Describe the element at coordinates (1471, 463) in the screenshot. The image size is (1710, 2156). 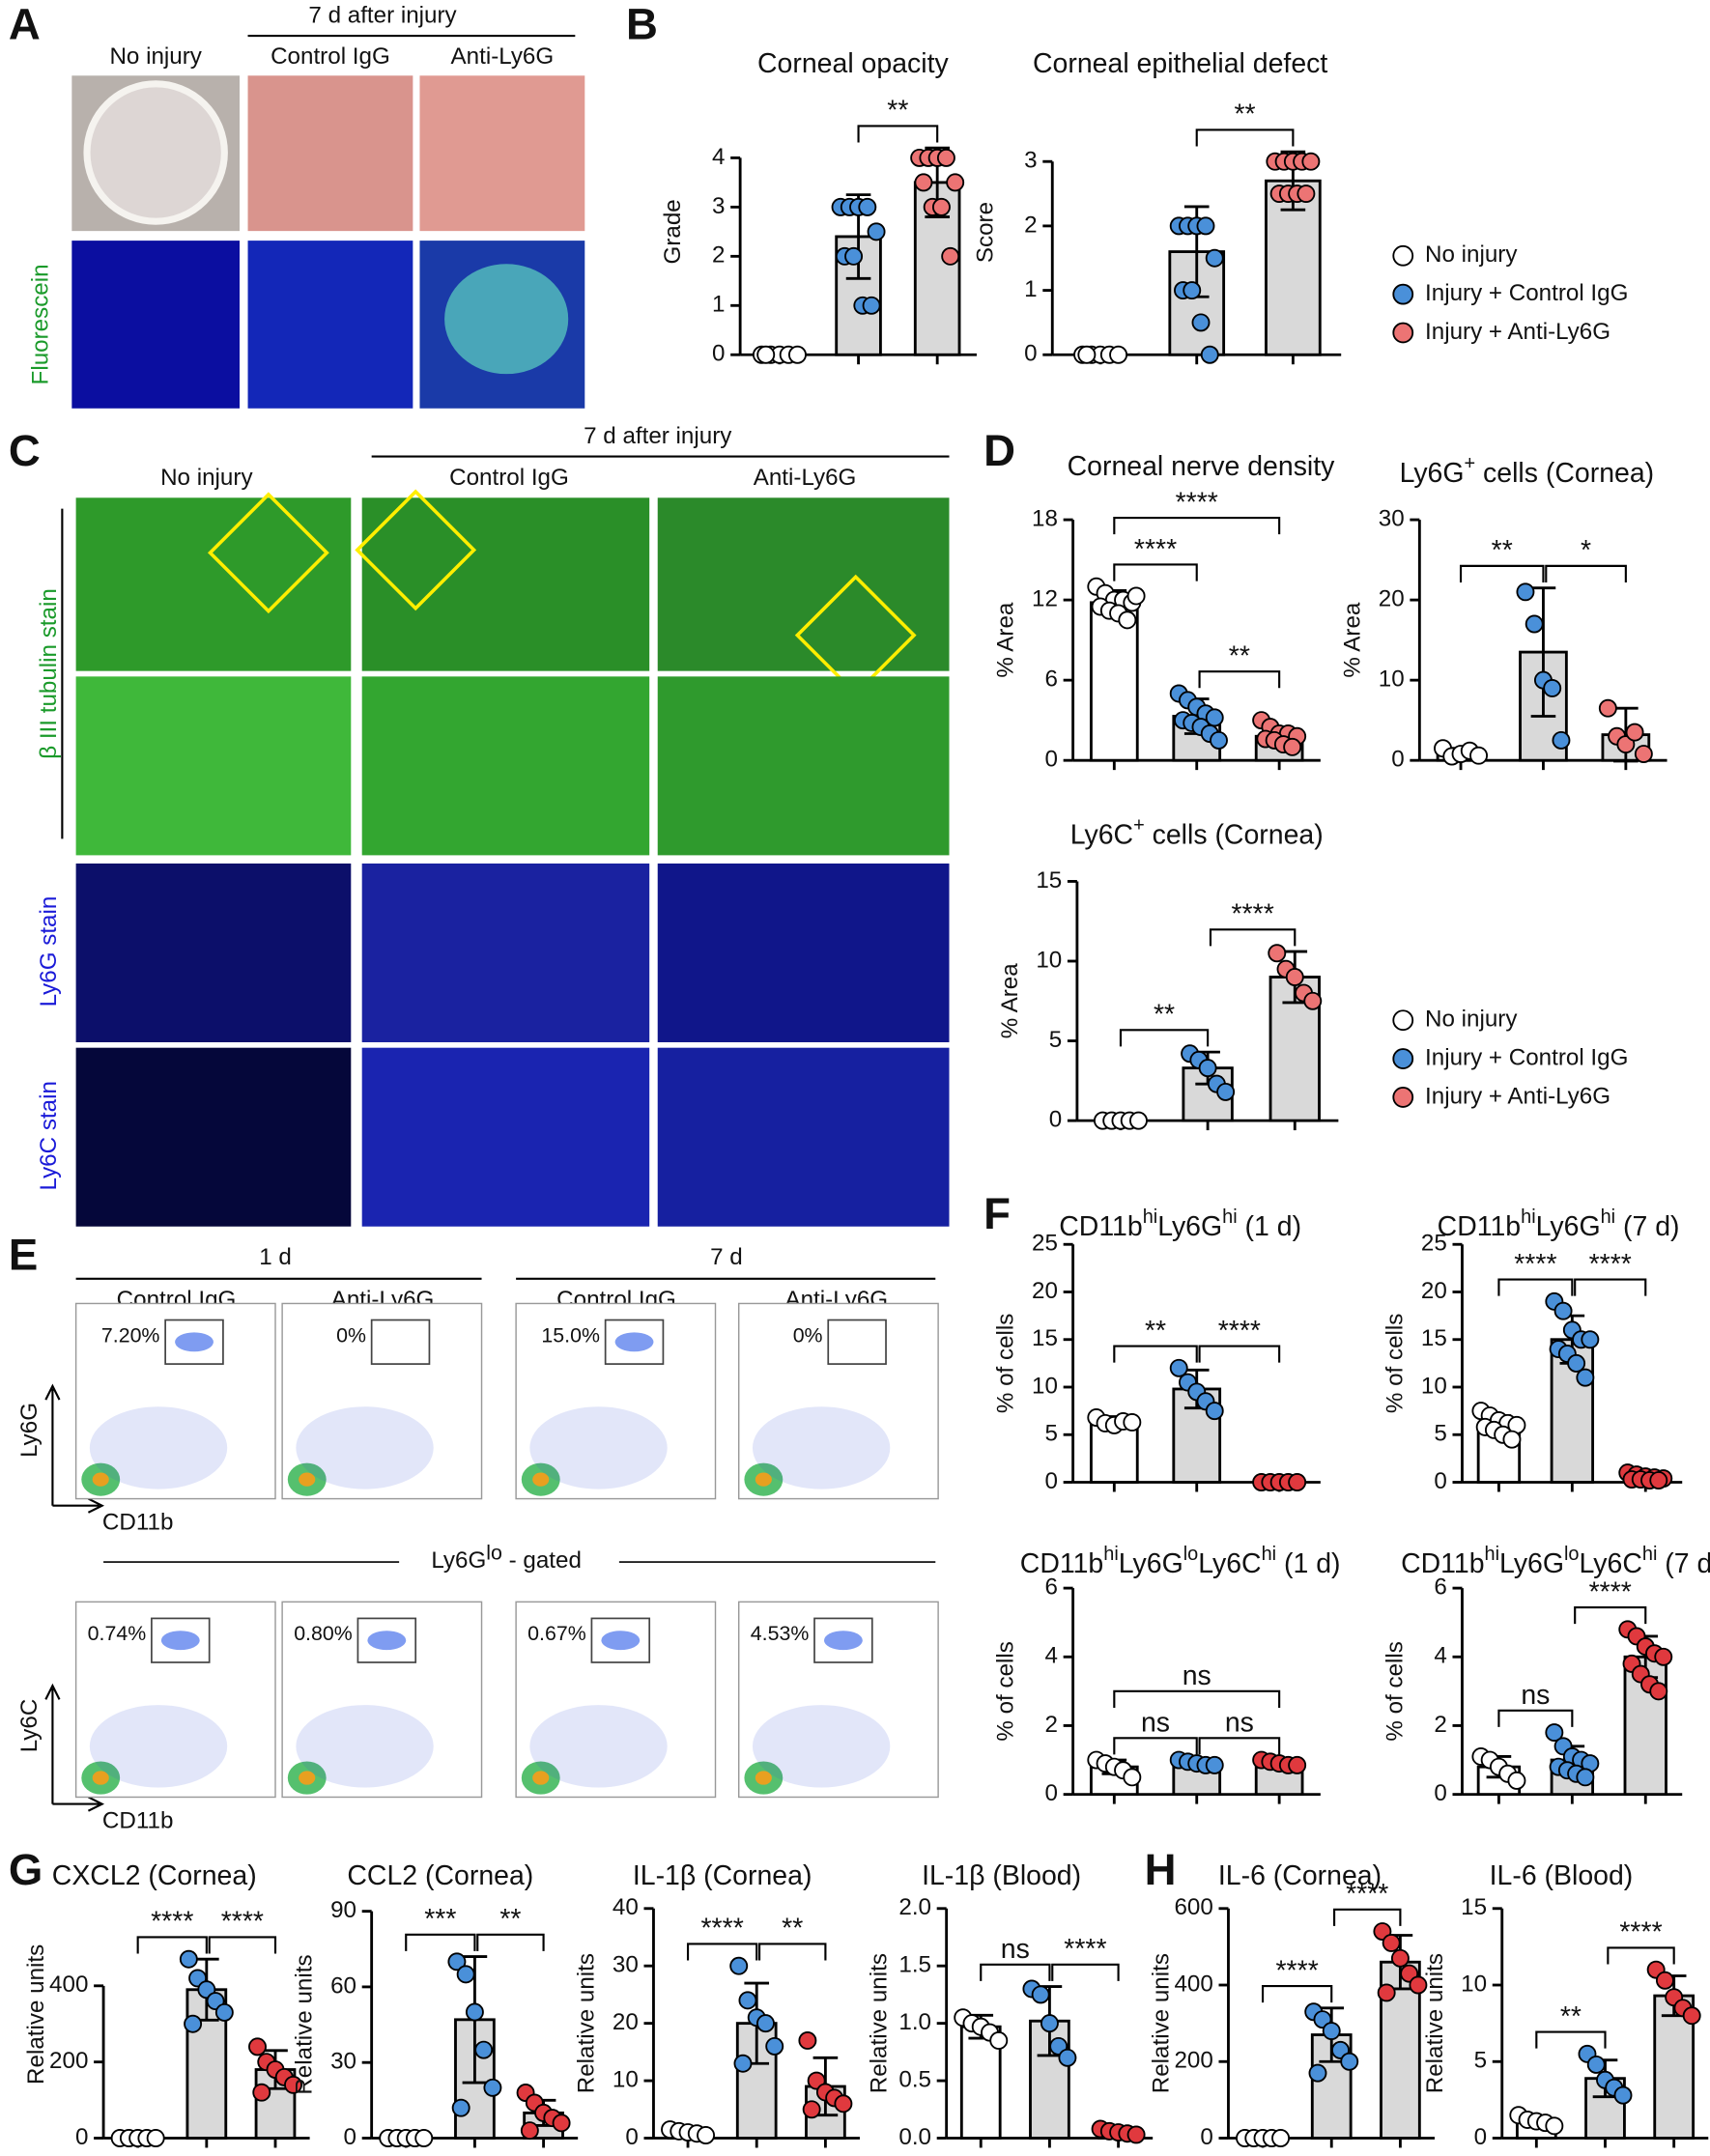
I see `title-sup: +` at that location.